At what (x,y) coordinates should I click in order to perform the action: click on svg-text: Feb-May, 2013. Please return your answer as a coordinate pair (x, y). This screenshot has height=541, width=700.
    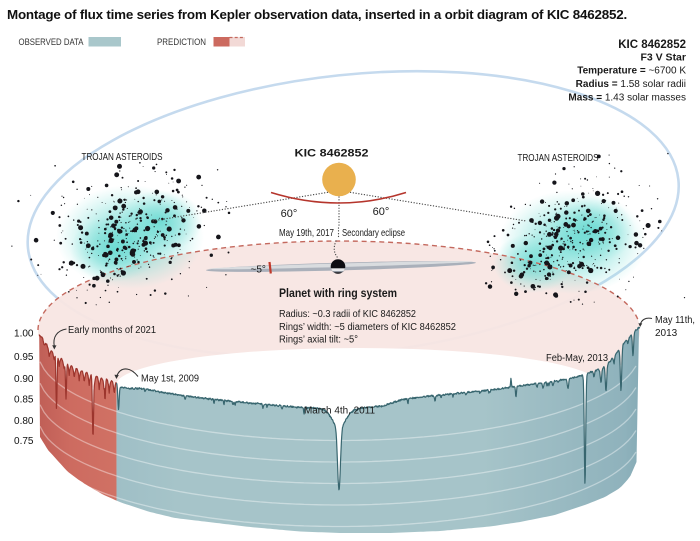
    Looking at the image, I should click on (577, 358).